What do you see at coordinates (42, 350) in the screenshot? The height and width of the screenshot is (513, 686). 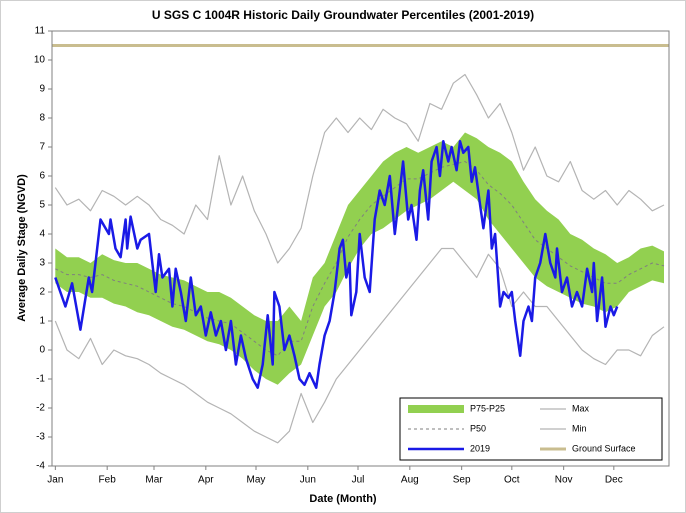 I see `y-tick-label: 0` at bounding box center [42, 350].